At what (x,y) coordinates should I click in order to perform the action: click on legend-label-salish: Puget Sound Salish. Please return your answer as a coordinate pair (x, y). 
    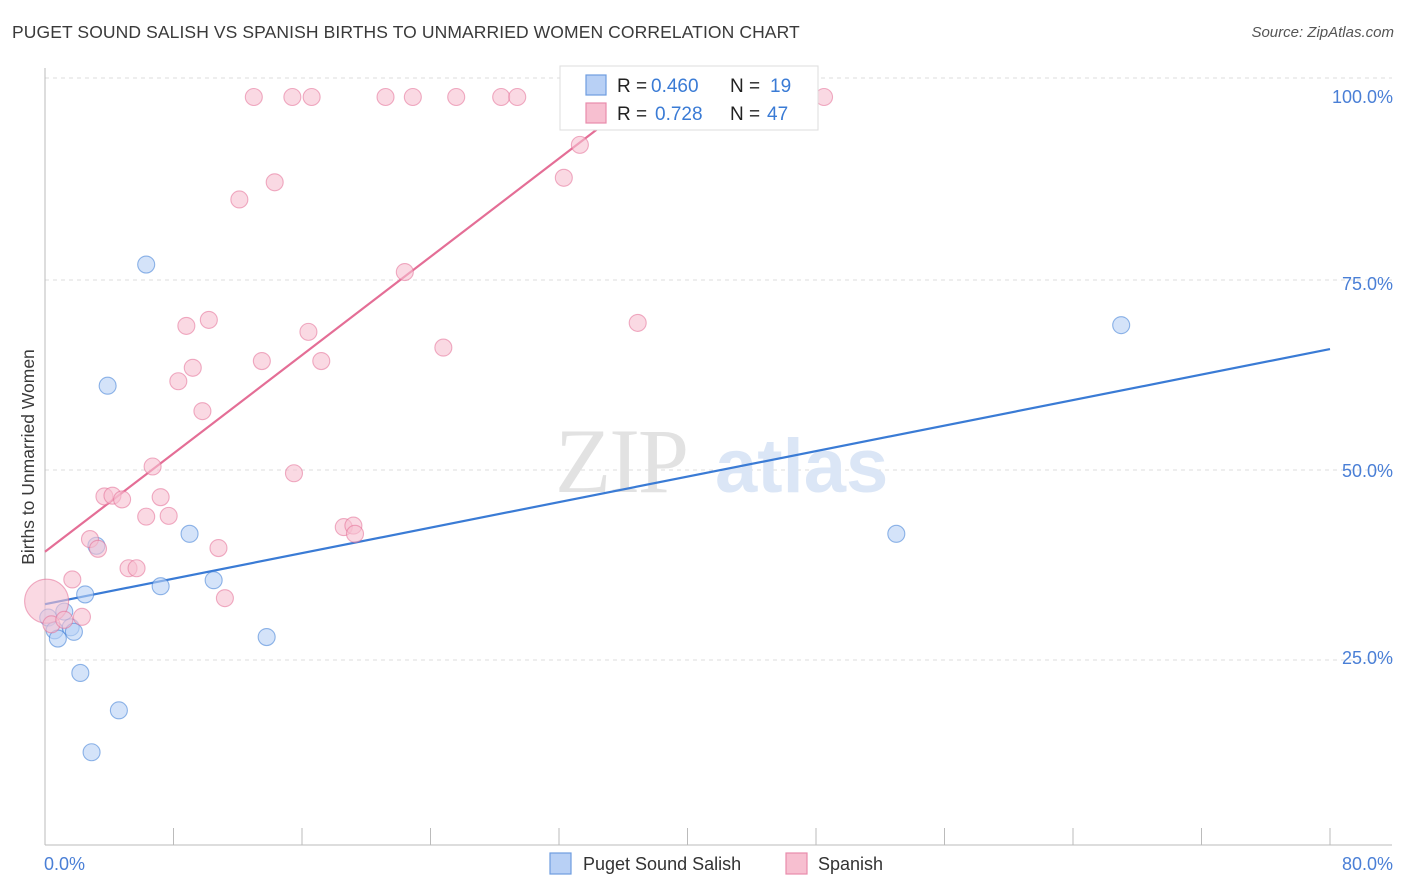
    Looking at the image, I should click on (662, 864).